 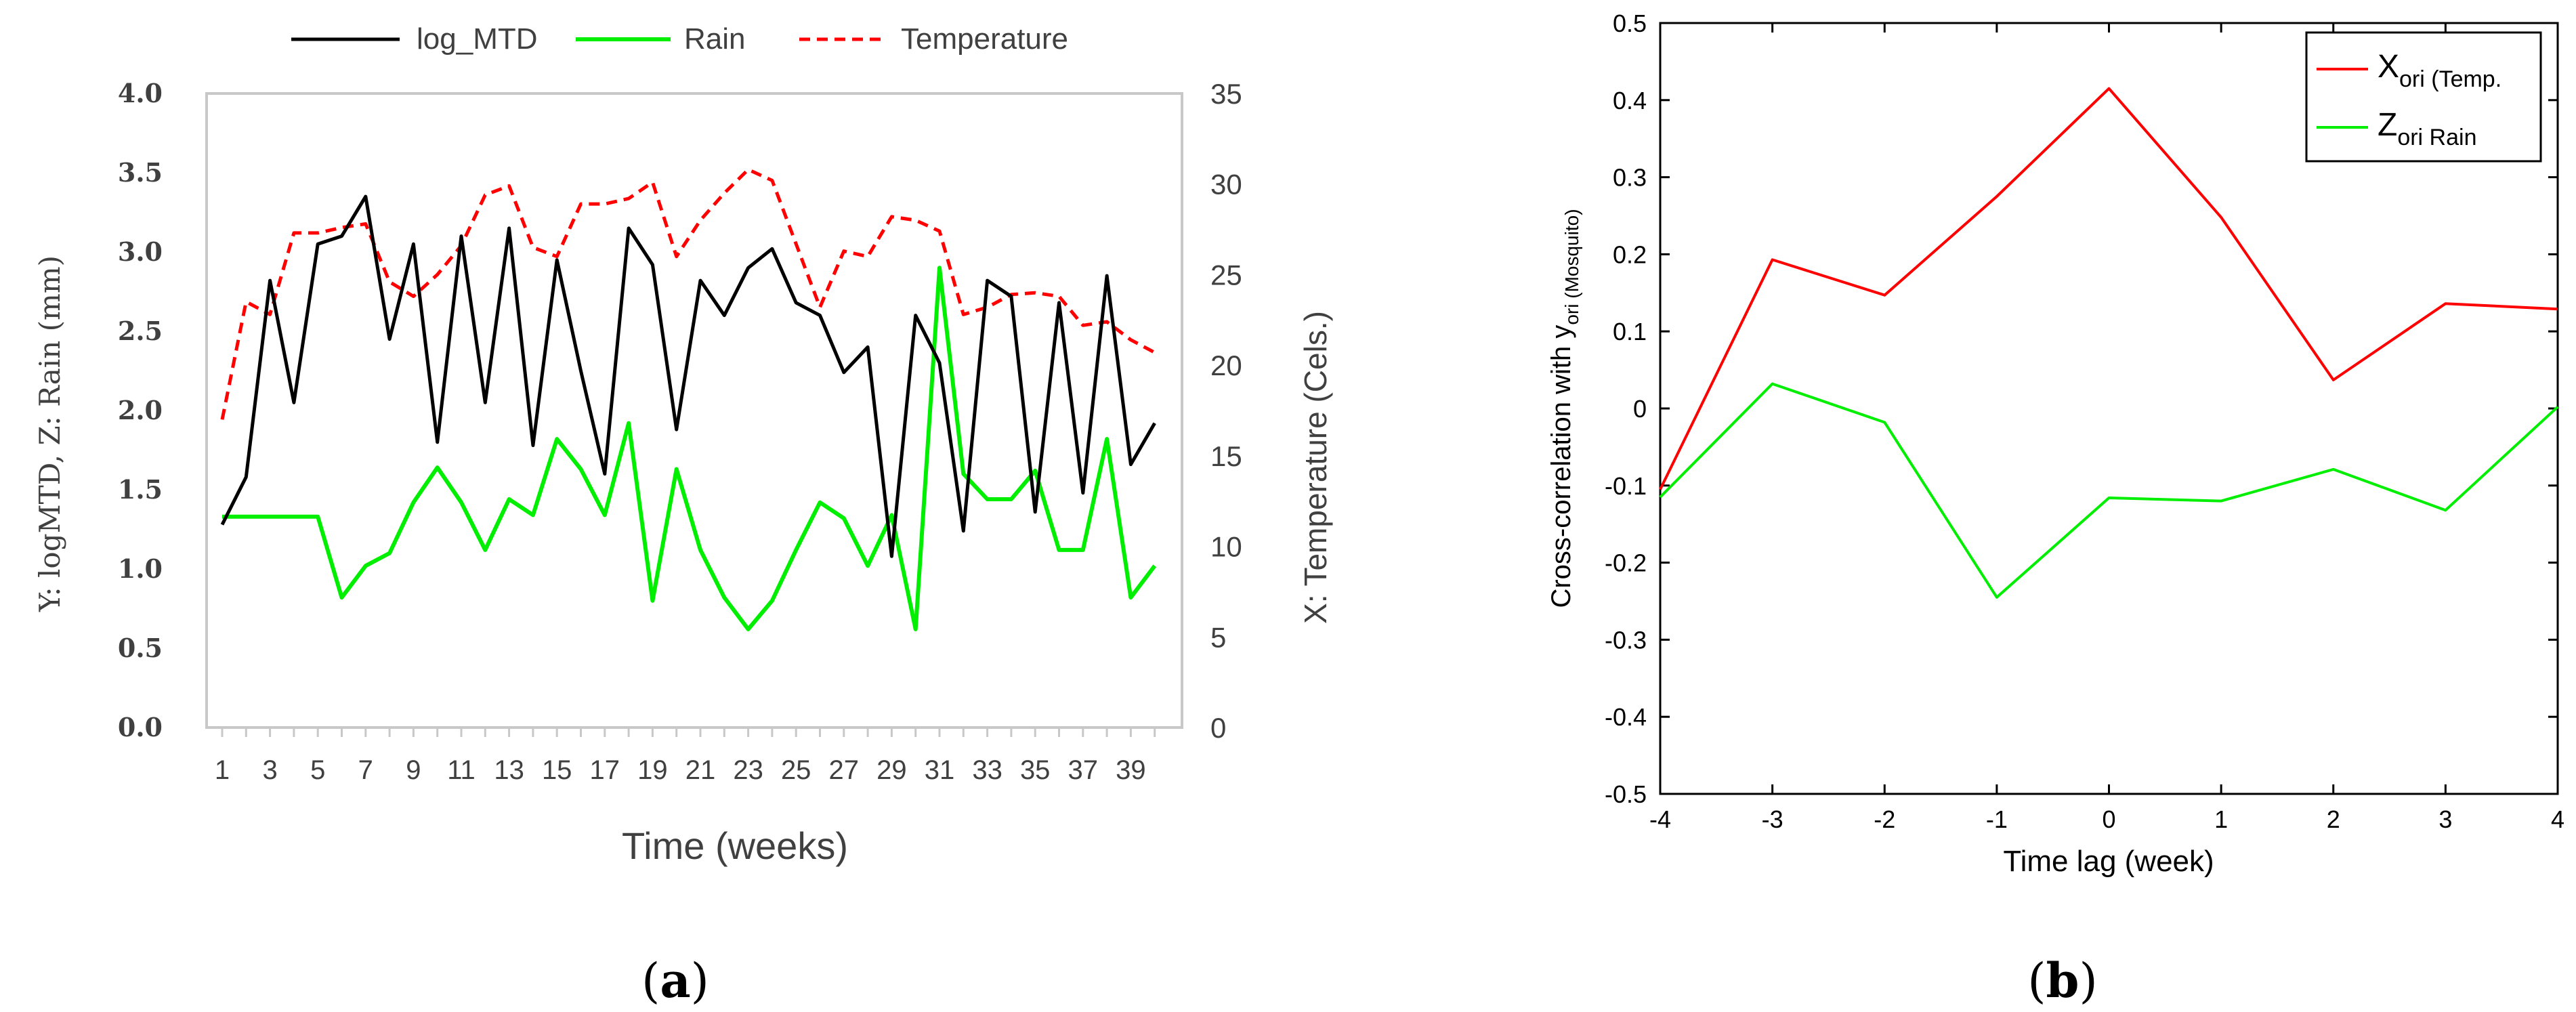 I want to click on y-tick-label-a: 3.5, so click(x=140, y=172).